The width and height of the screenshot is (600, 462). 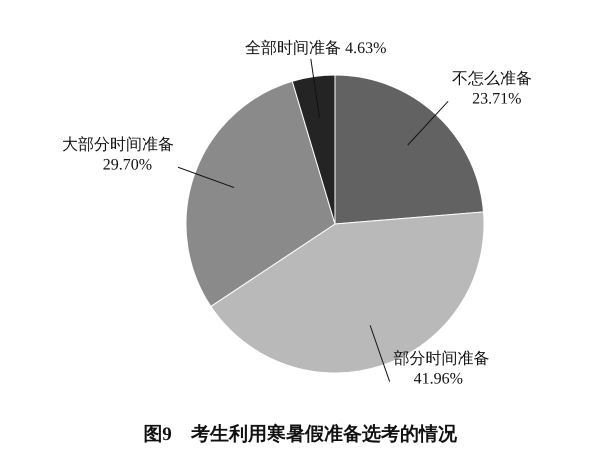 What do you see at coordinates (127, 165) in the screenshot?
I see `data-label: 29.70%` at bounding box center [127, 165].